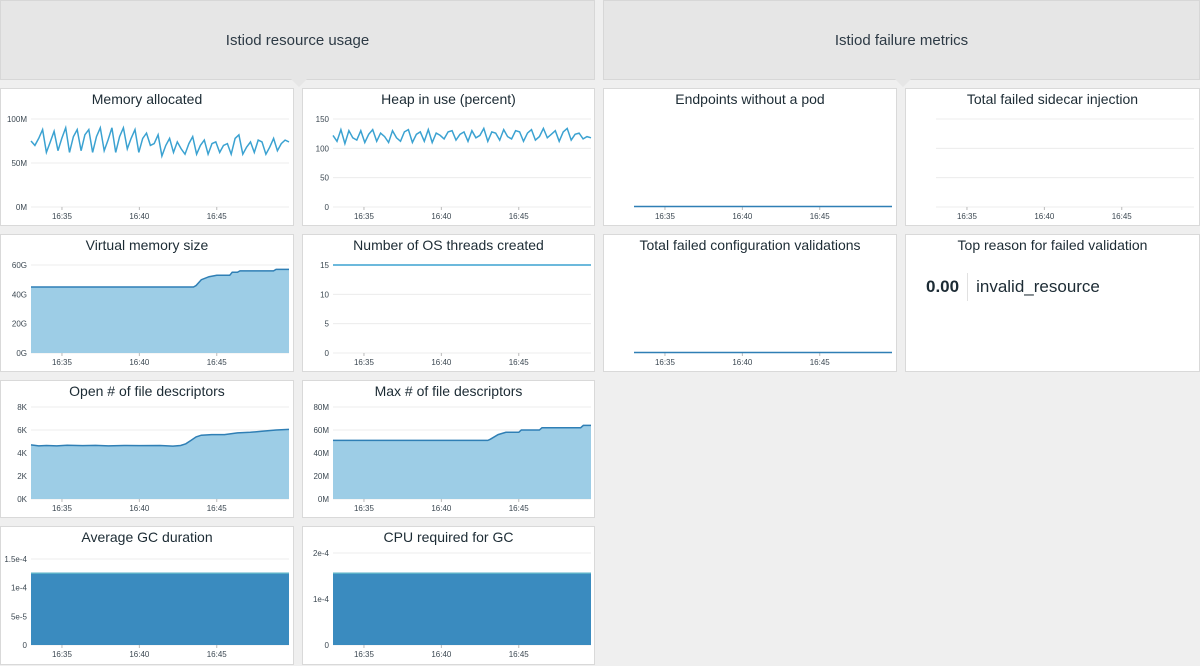  I want to click on widget-title: Total failed configuration validations, so click(750, 245).